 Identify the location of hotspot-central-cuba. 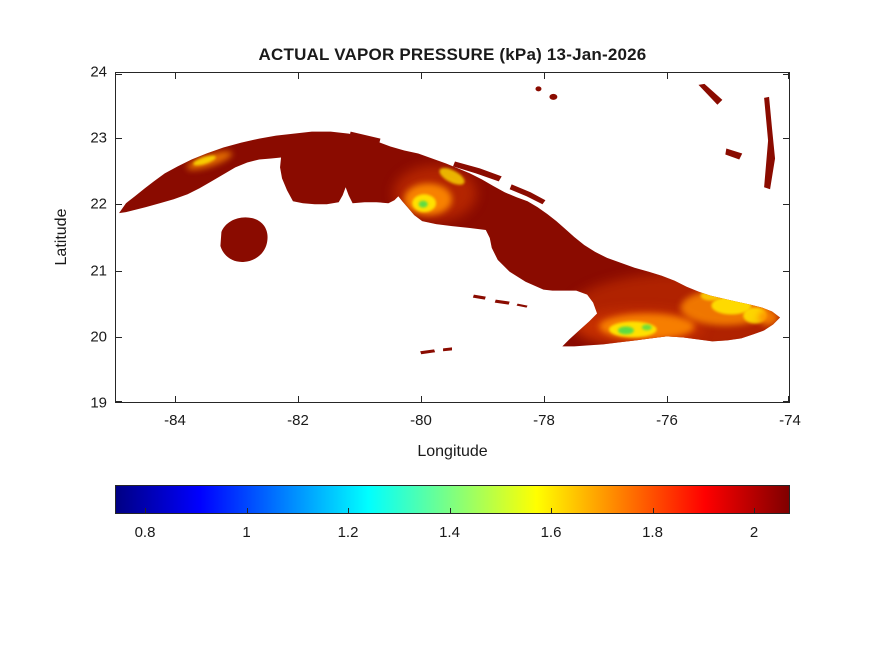
(435, 193).